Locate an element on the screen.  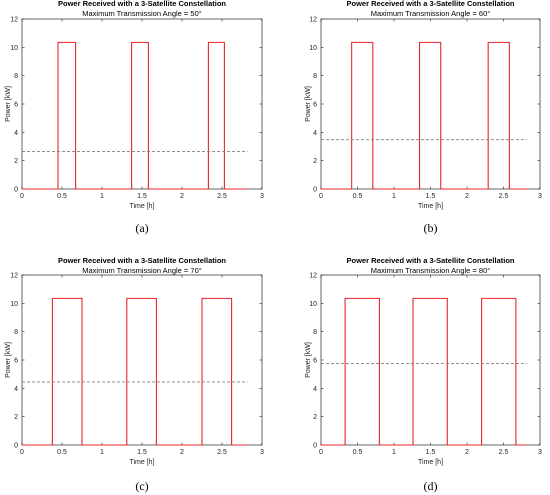
subfigure-caption: (b) is located at coordinates (431, 228).